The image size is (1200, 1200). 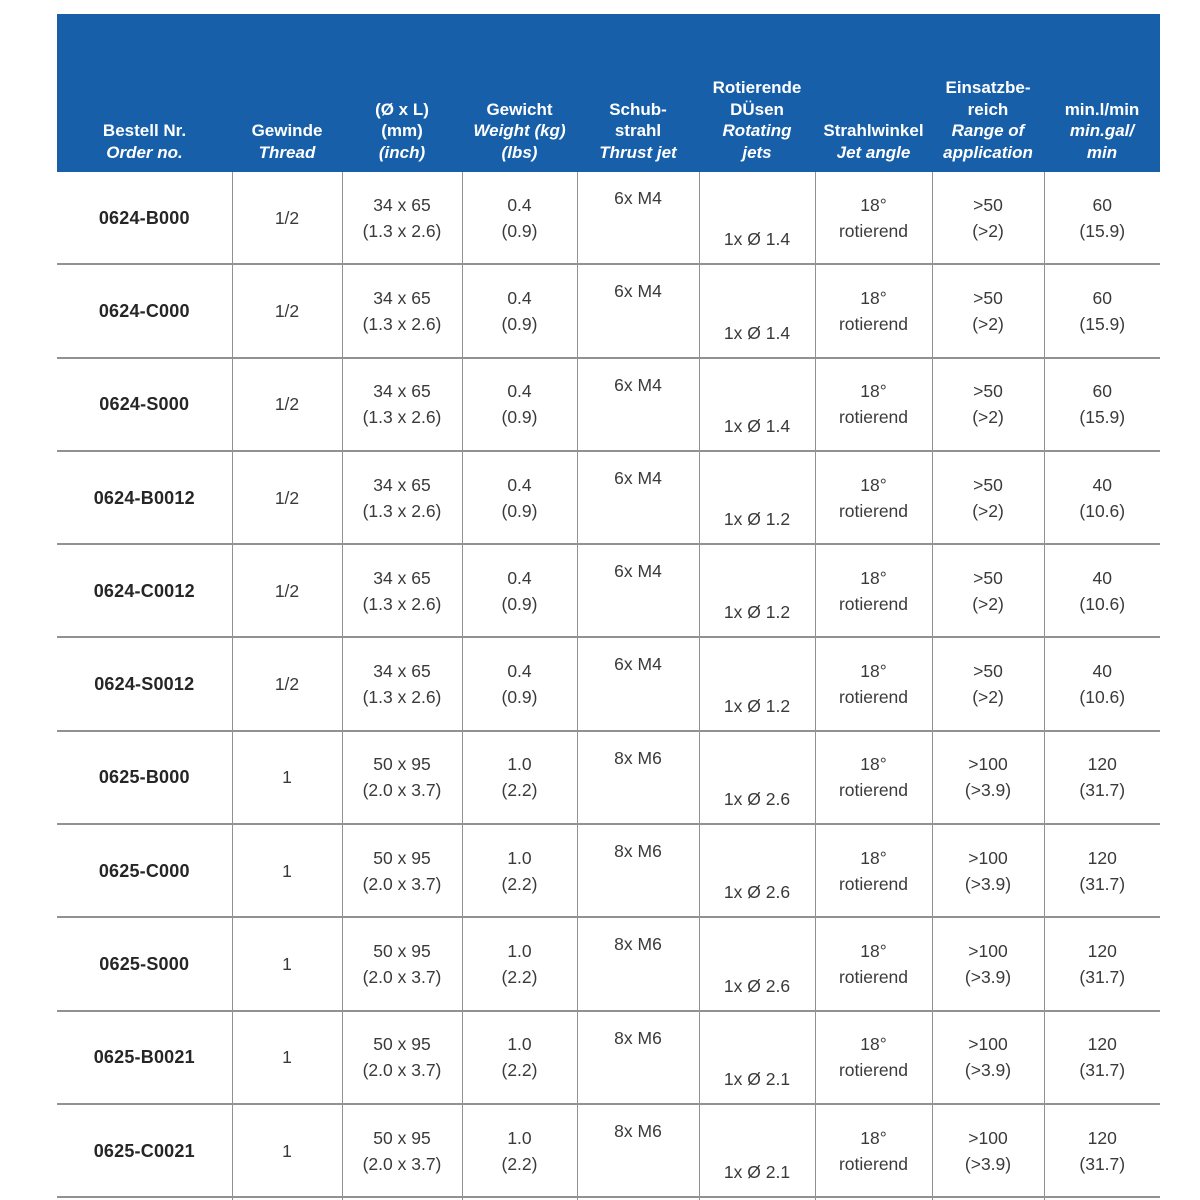 I want to click on cell-line: 60, so click(x=1102, y=297).